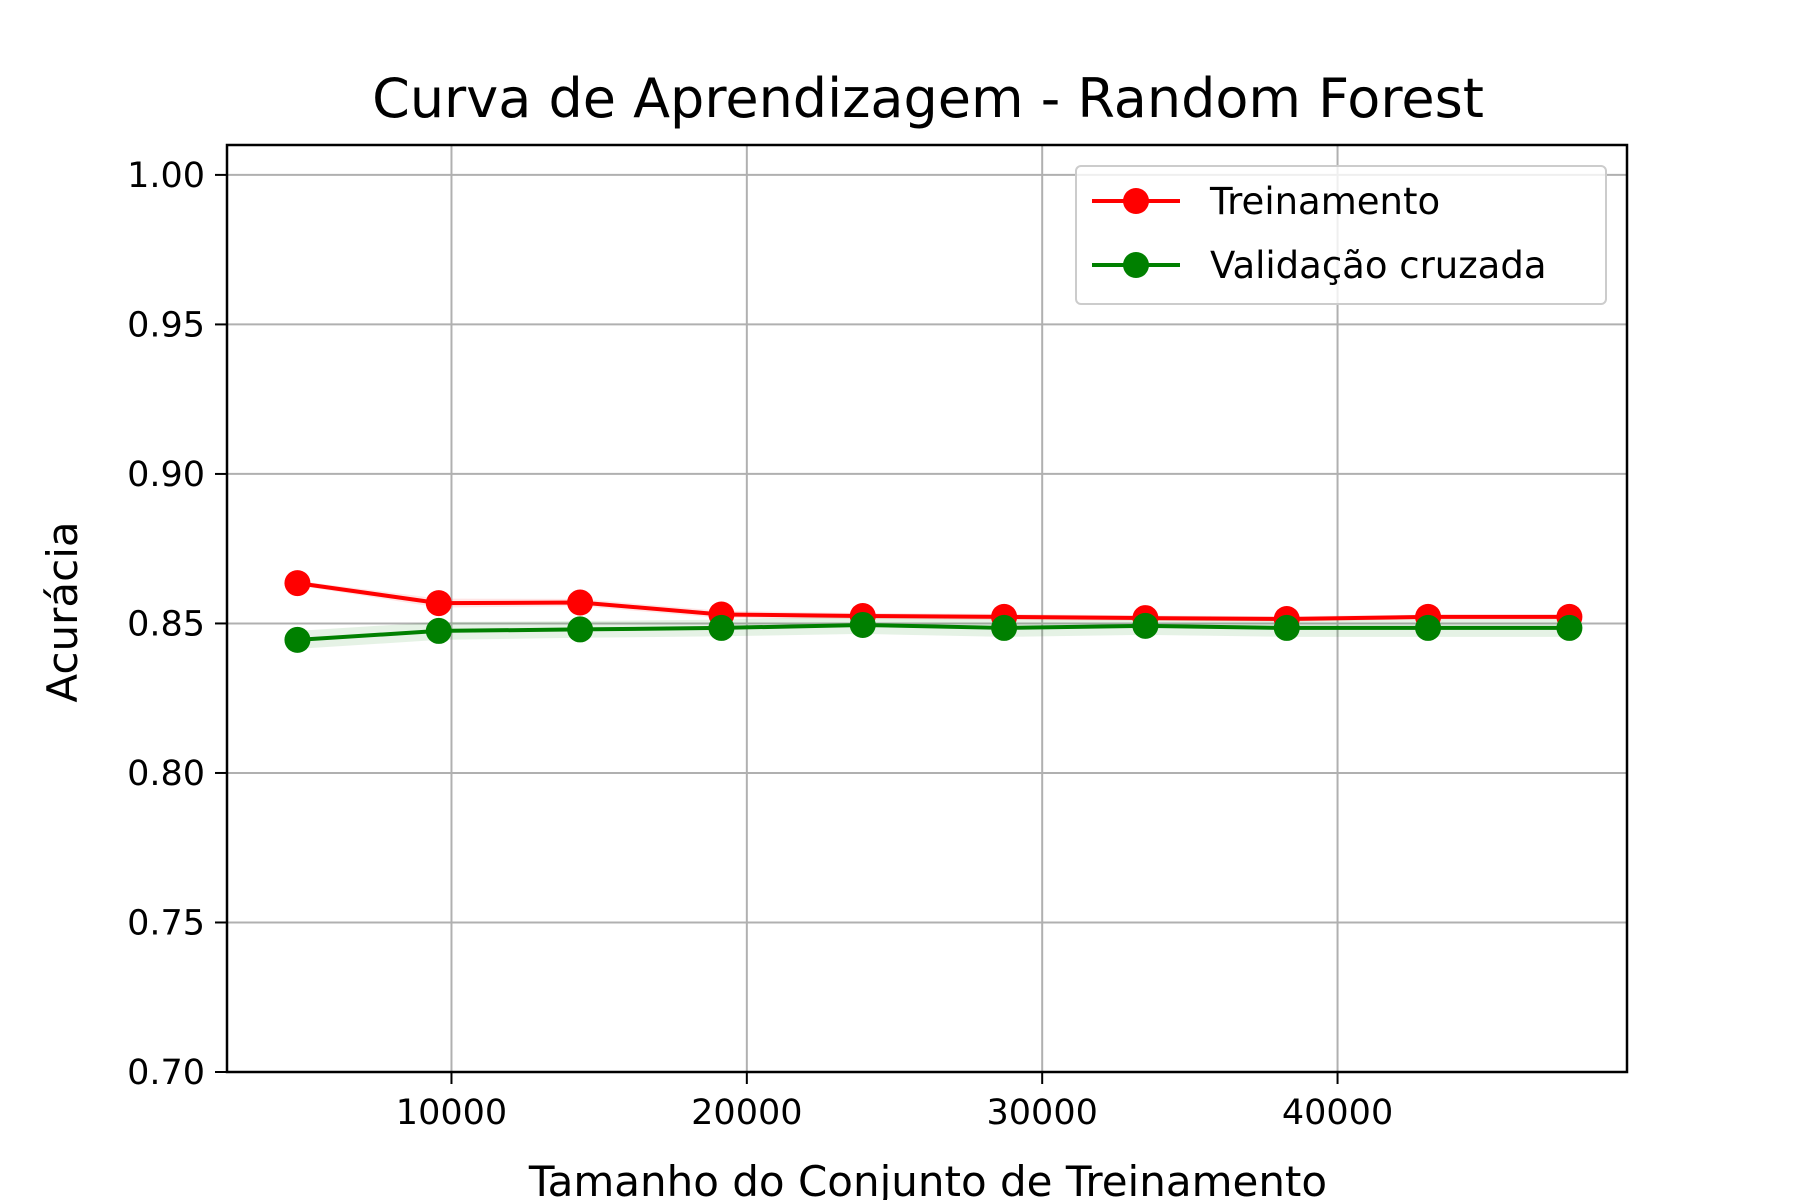 This screenshot has height=1200, width=1800. I want to click on y-tick-label: 0.85, so click(166, 624).